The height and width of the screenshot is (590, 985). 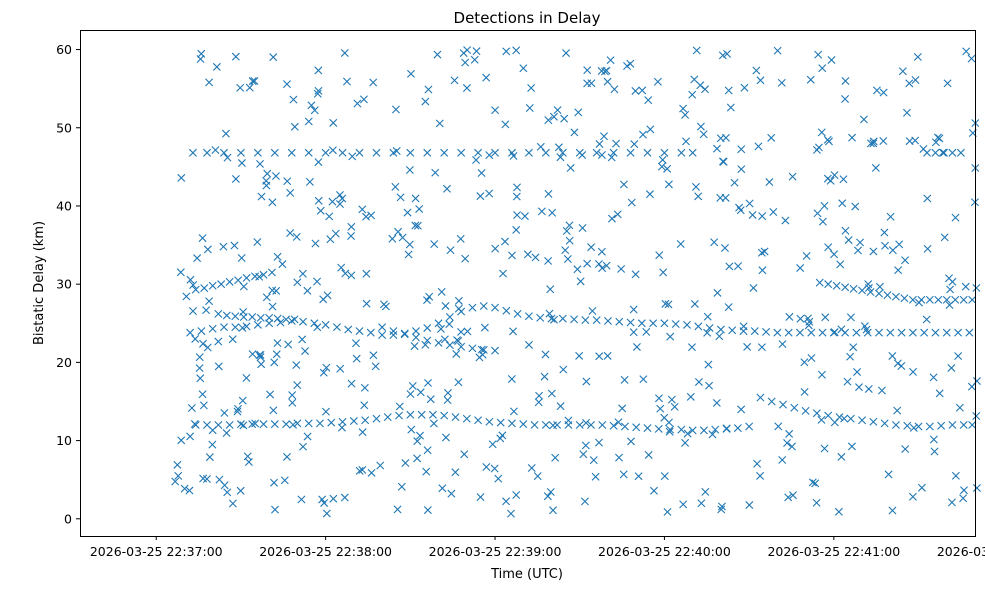 I want to click on x-axis-title: Time (UTC), so click(x=526, y=574).